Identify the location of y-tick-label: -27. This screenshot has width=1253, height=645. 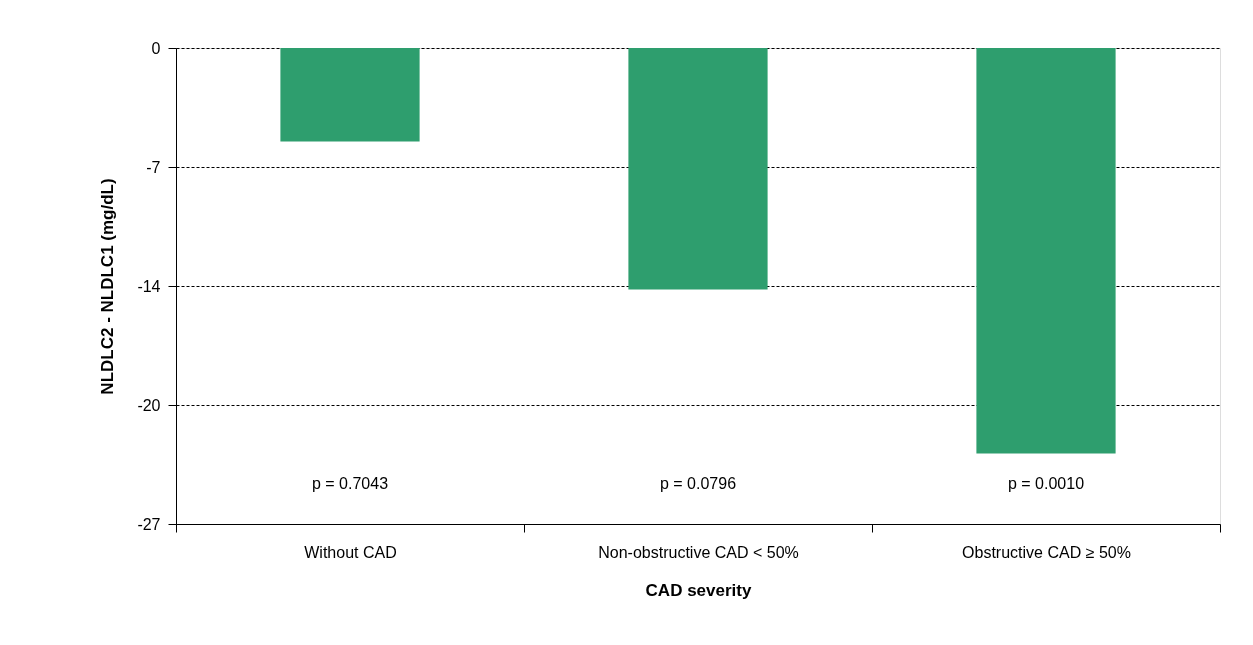
(149, 524).